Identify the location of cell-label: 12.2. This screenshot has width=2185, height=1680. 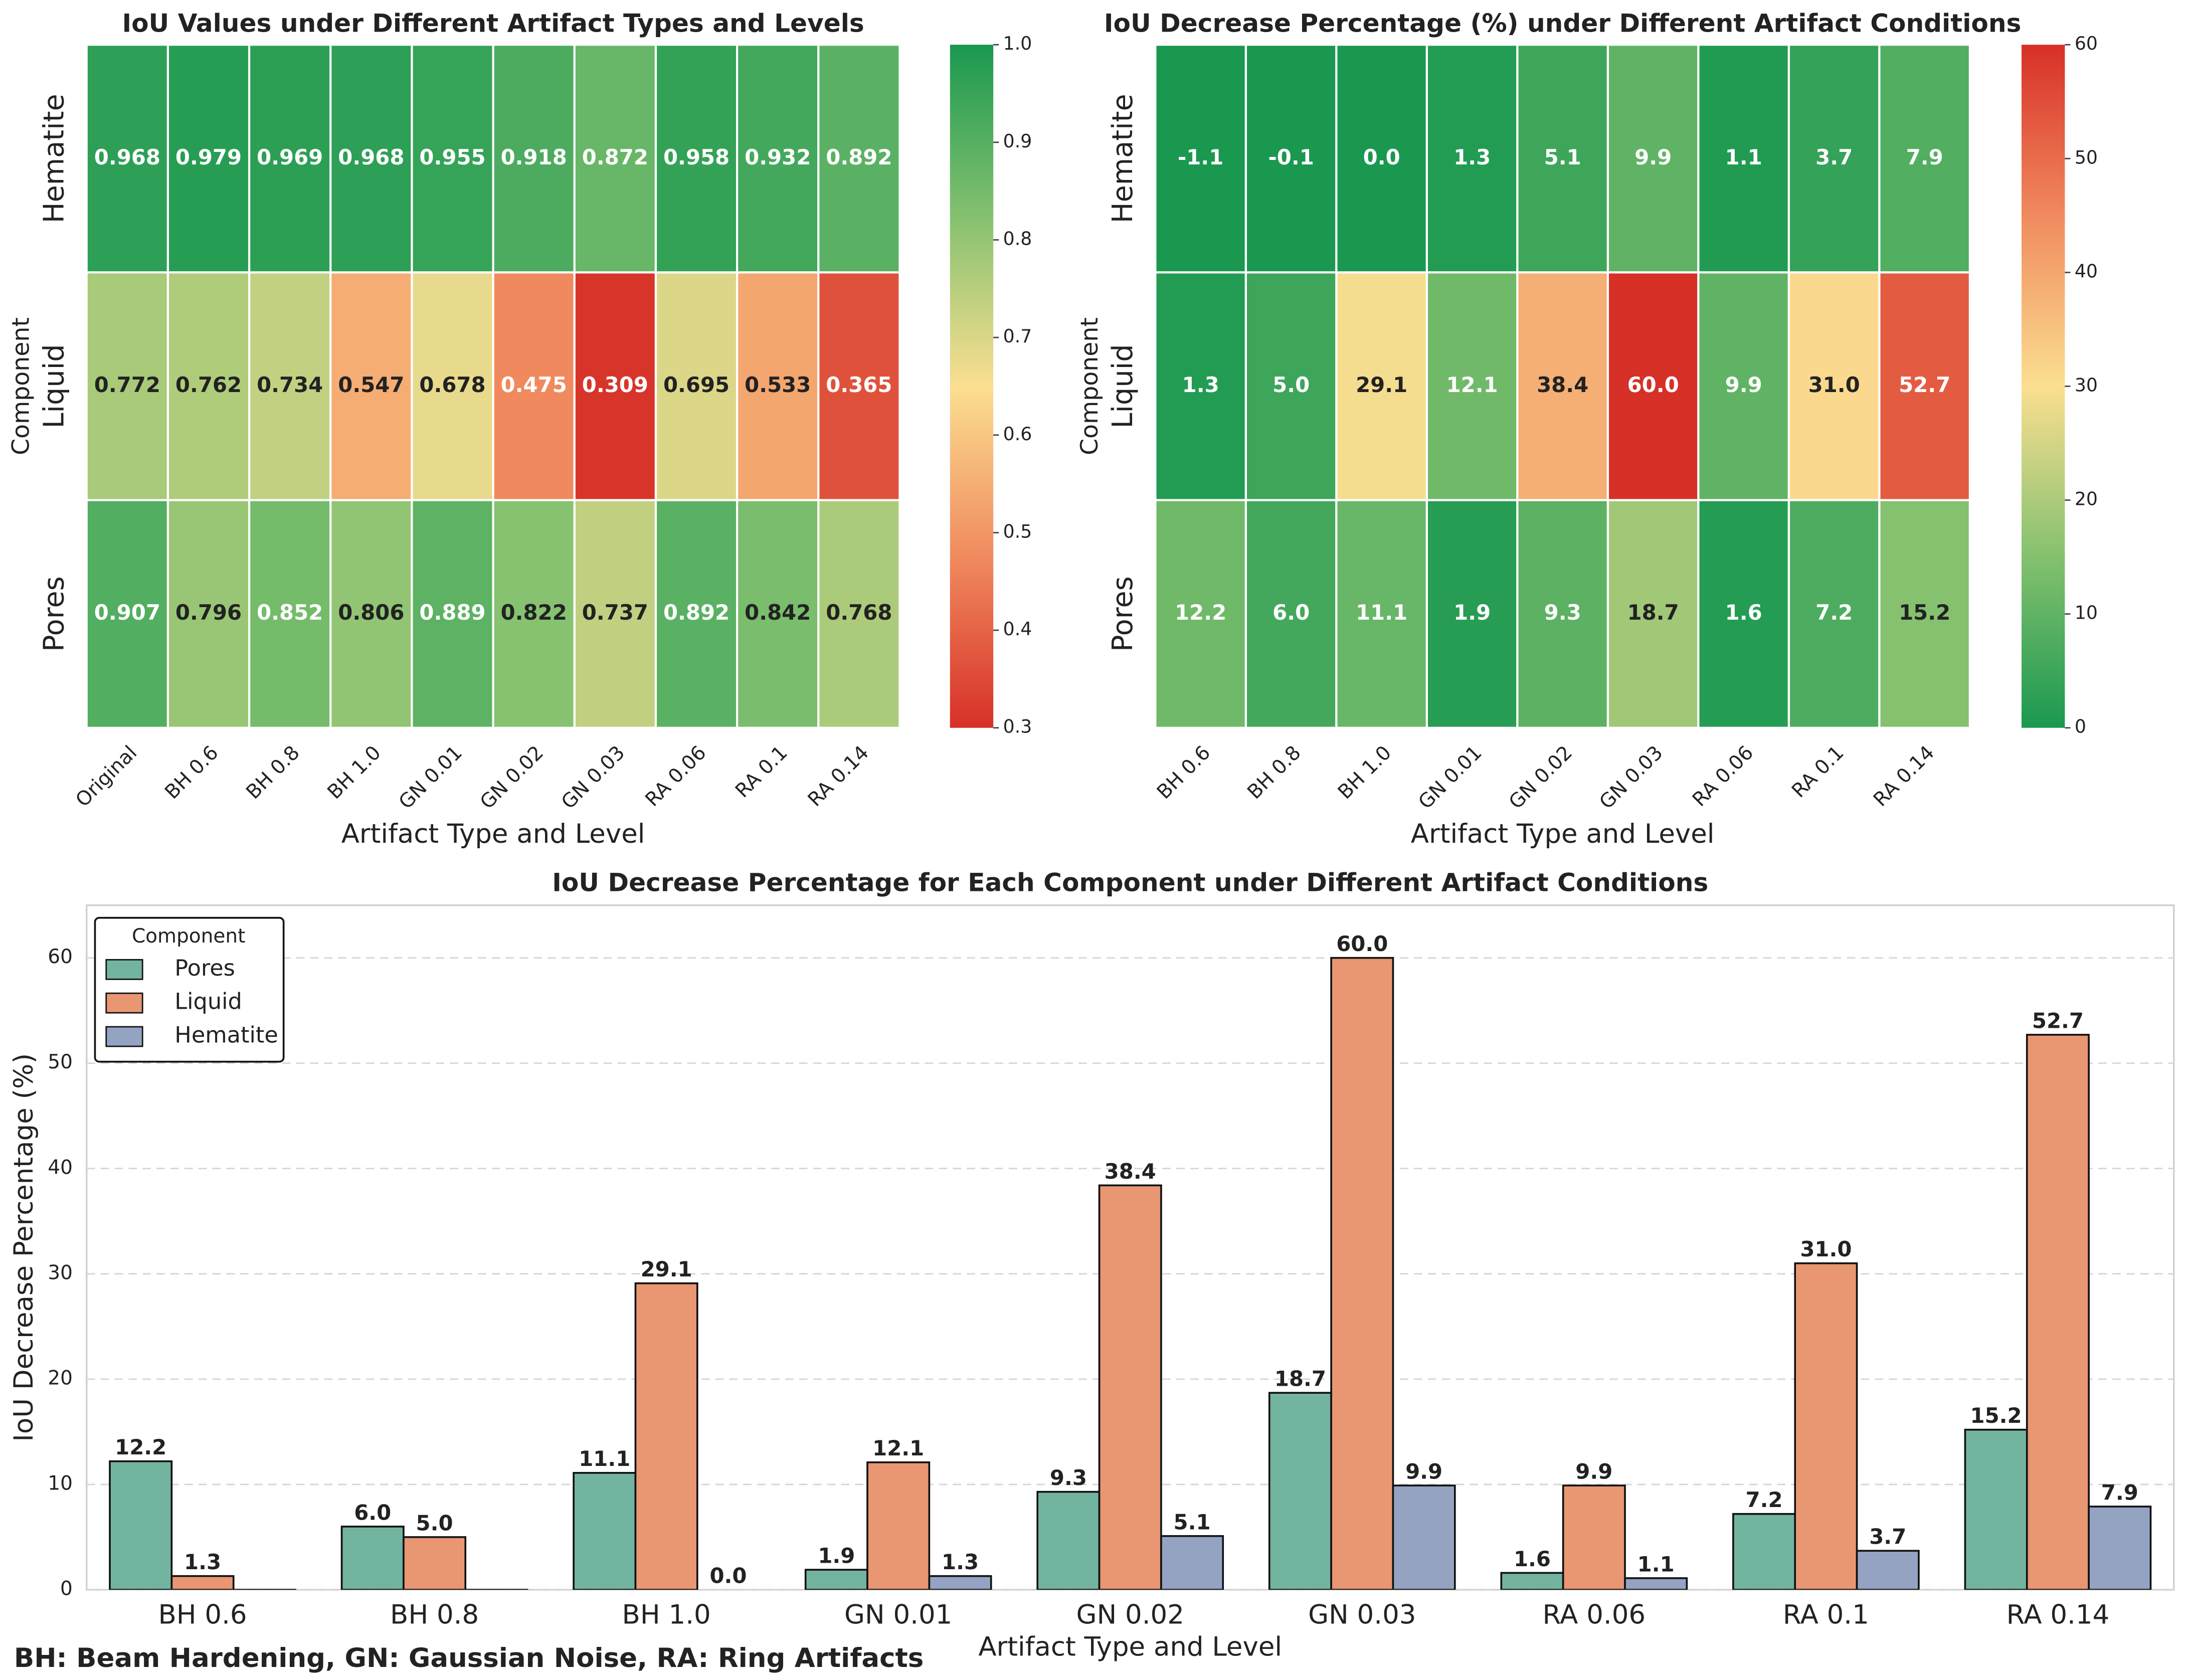
(1200, 612).